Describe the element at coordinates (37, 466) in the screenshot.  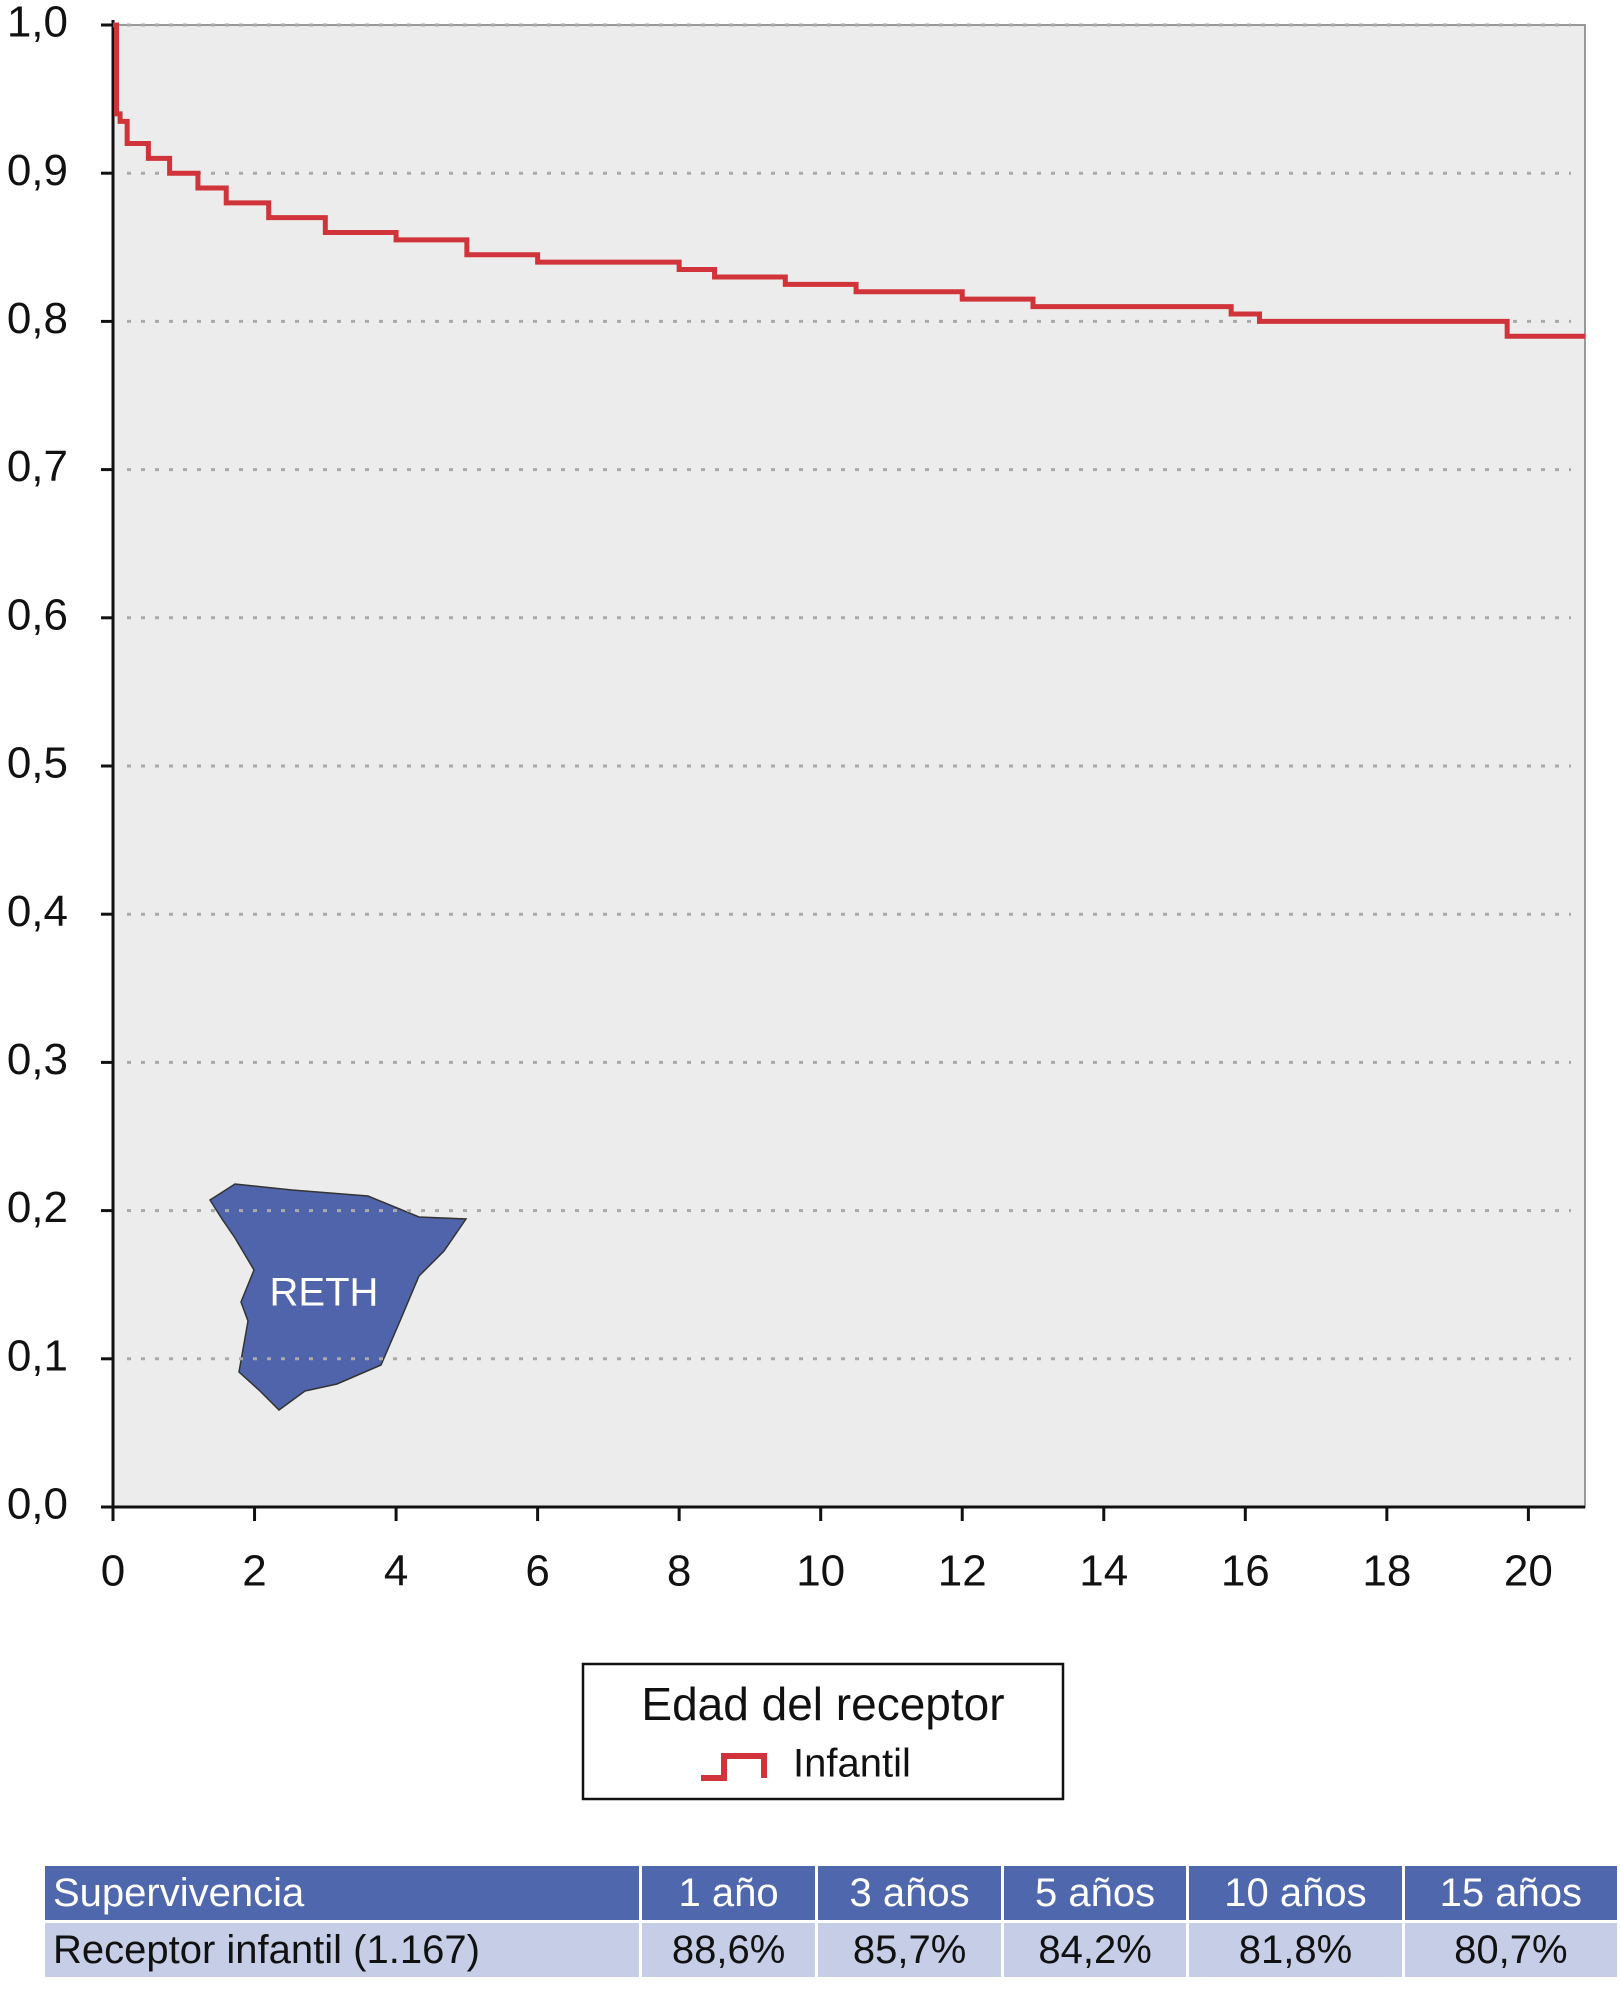
I see `y-tick-label: 0,7` at that location.